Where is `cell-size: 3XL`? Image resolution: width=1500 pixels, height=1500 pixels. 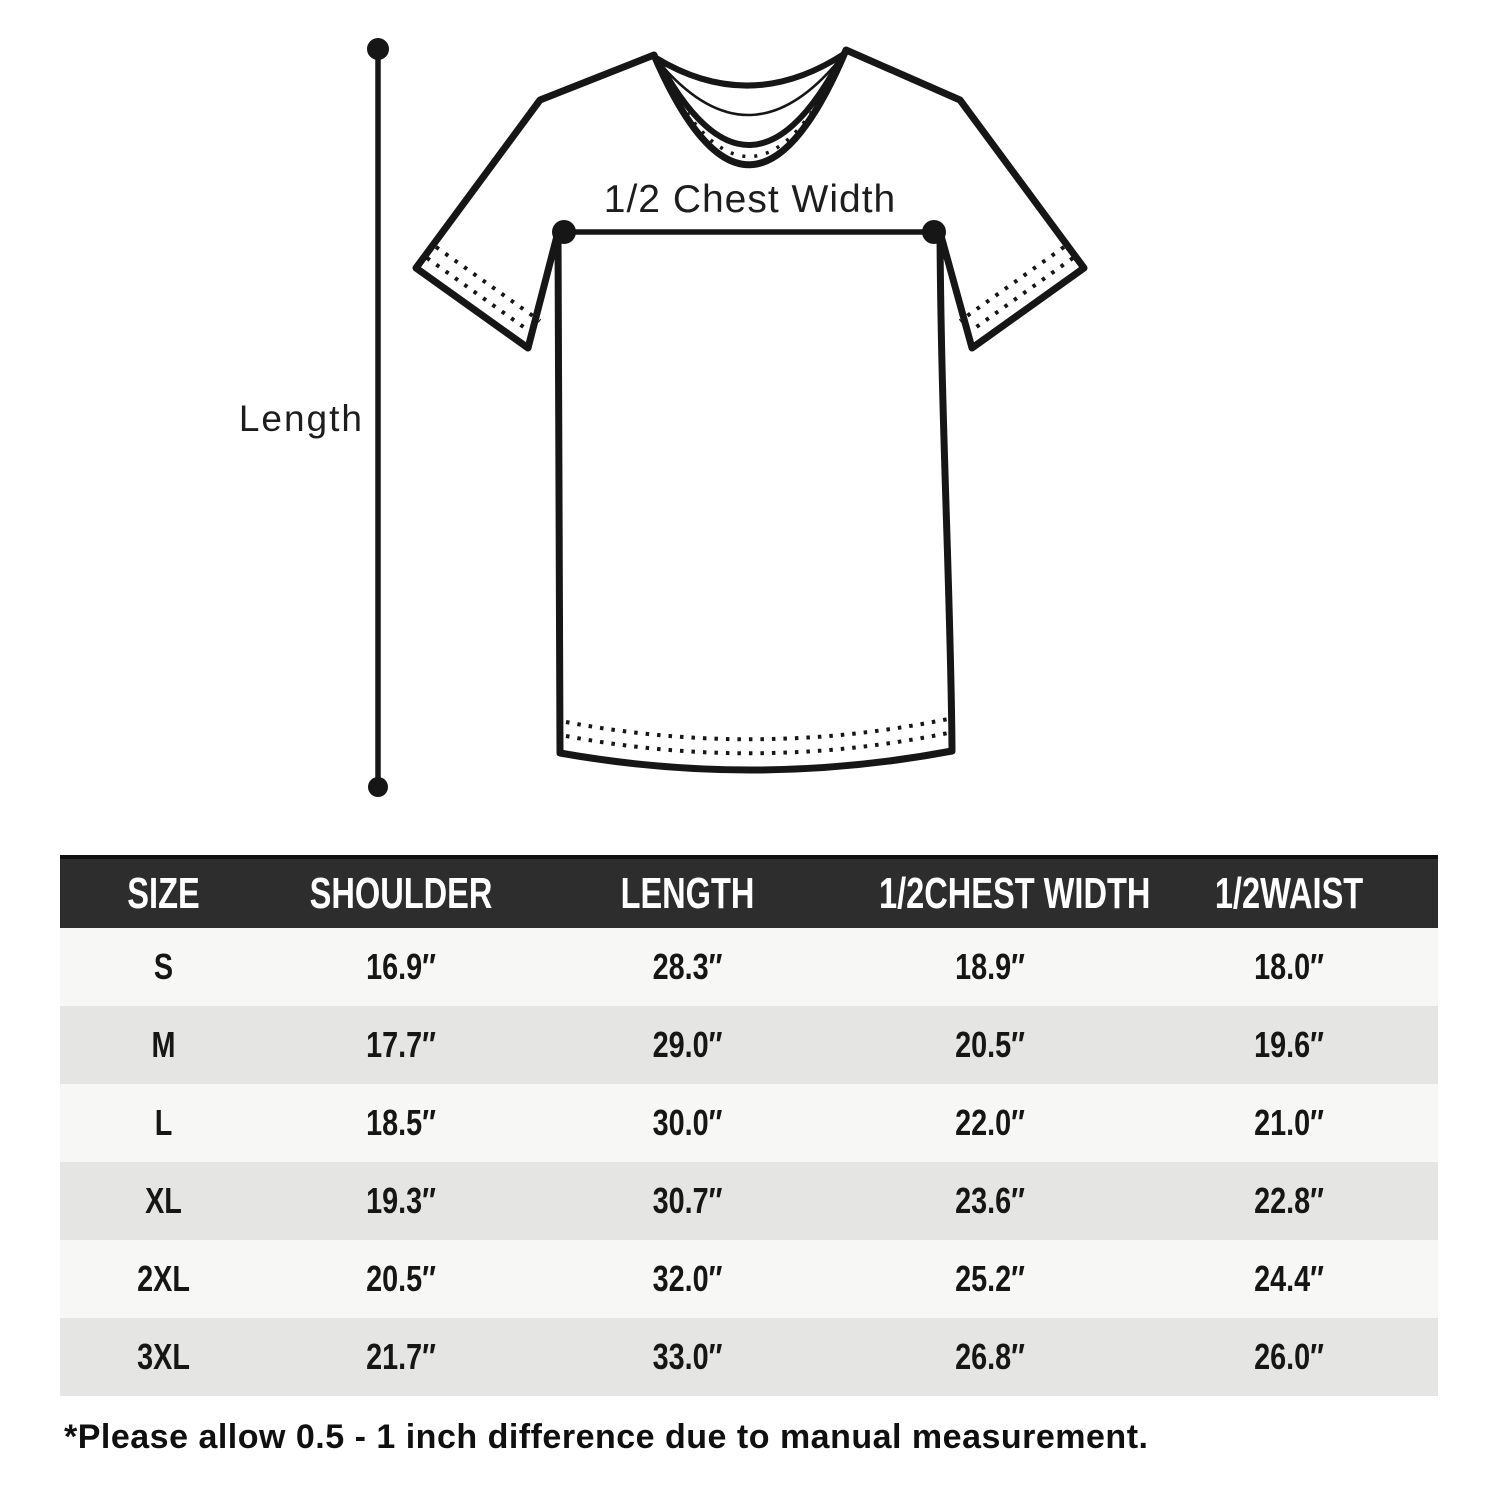 cell-size: 3XL is located at coordinates (163, 1356).